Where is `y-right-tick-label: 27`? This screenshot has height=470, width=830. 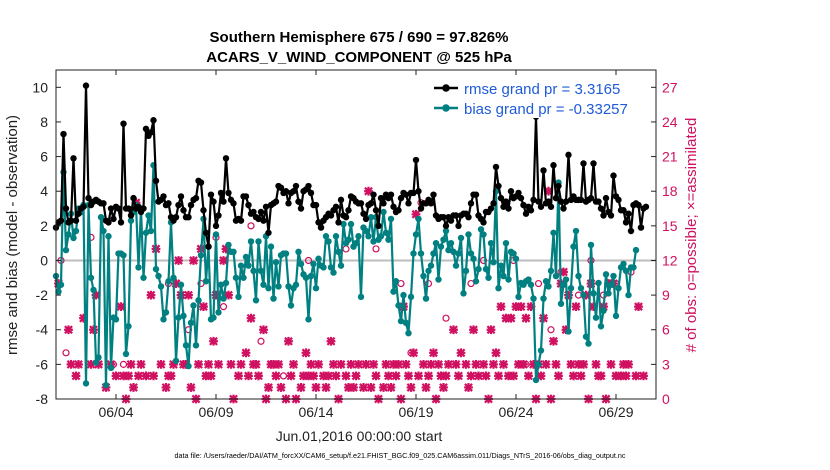 y-right-tick-label: 27 is located at coordinates (670, 87).